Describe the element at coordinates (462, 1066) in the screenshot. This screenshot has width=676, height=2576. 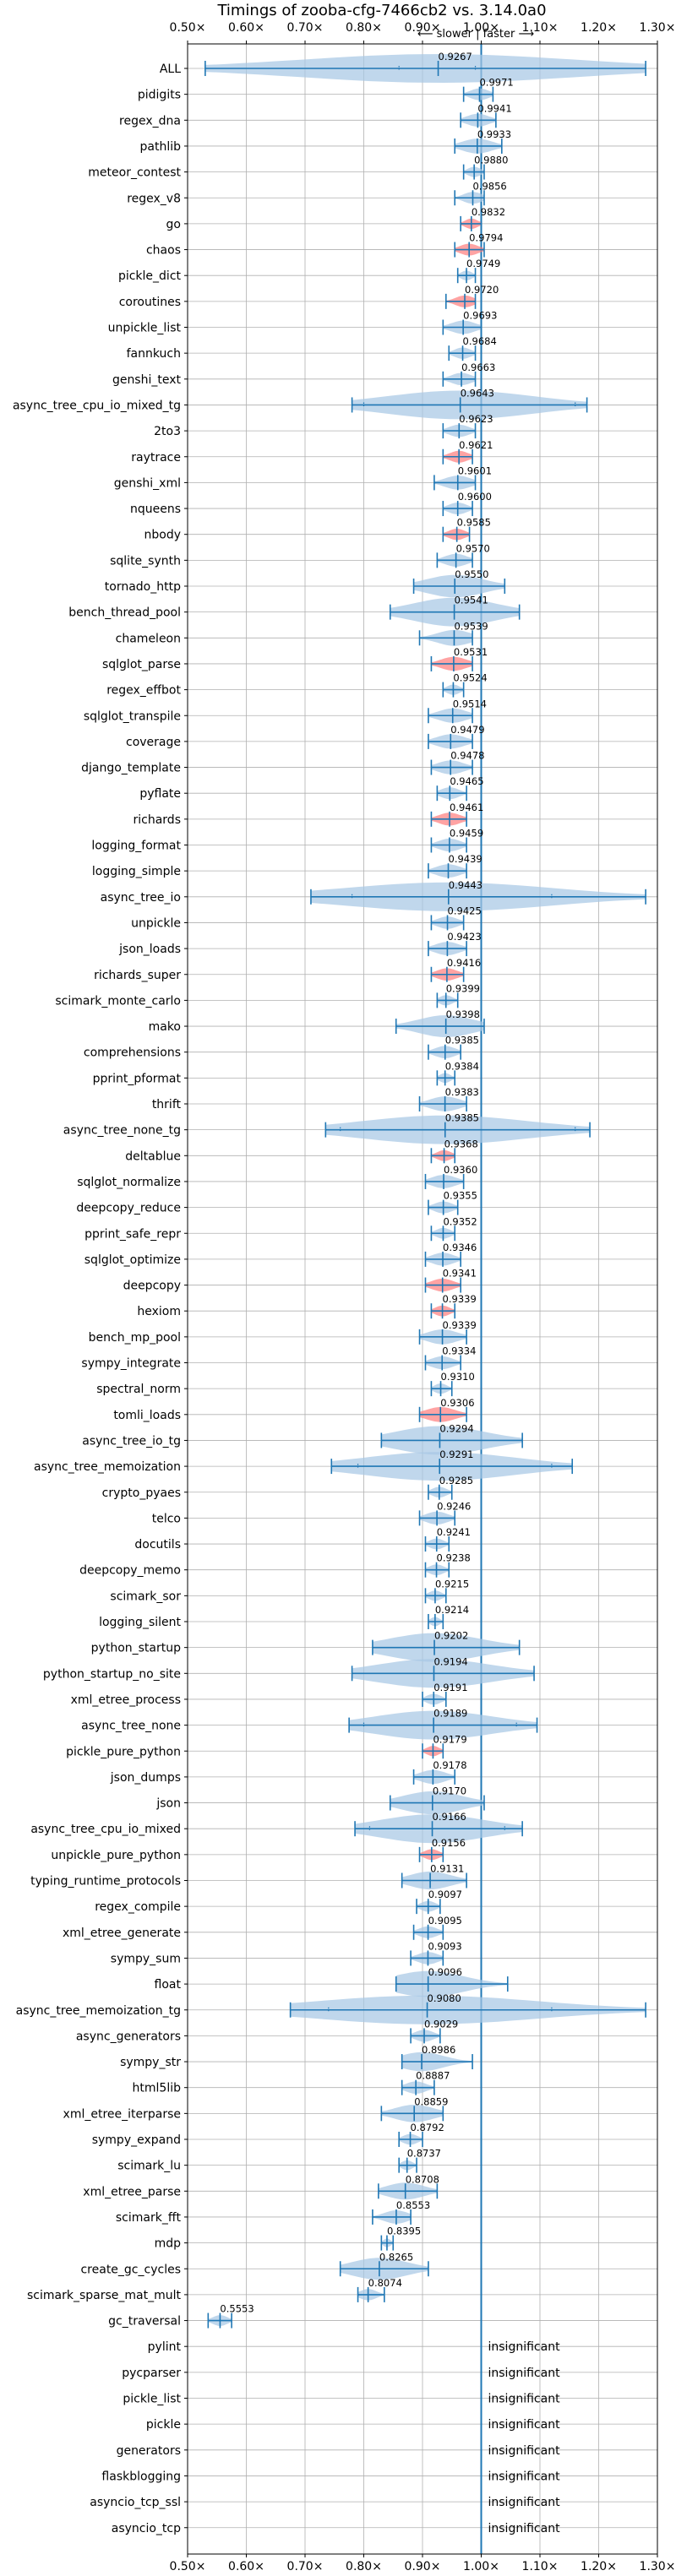
I see `value-label: 0.9384` at that location.